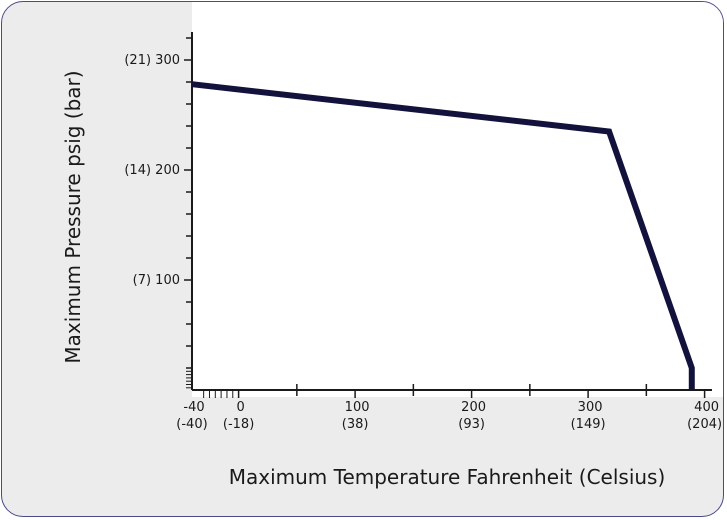  I want to click on x-tick-sublabel: (-40), so click(191, 424).